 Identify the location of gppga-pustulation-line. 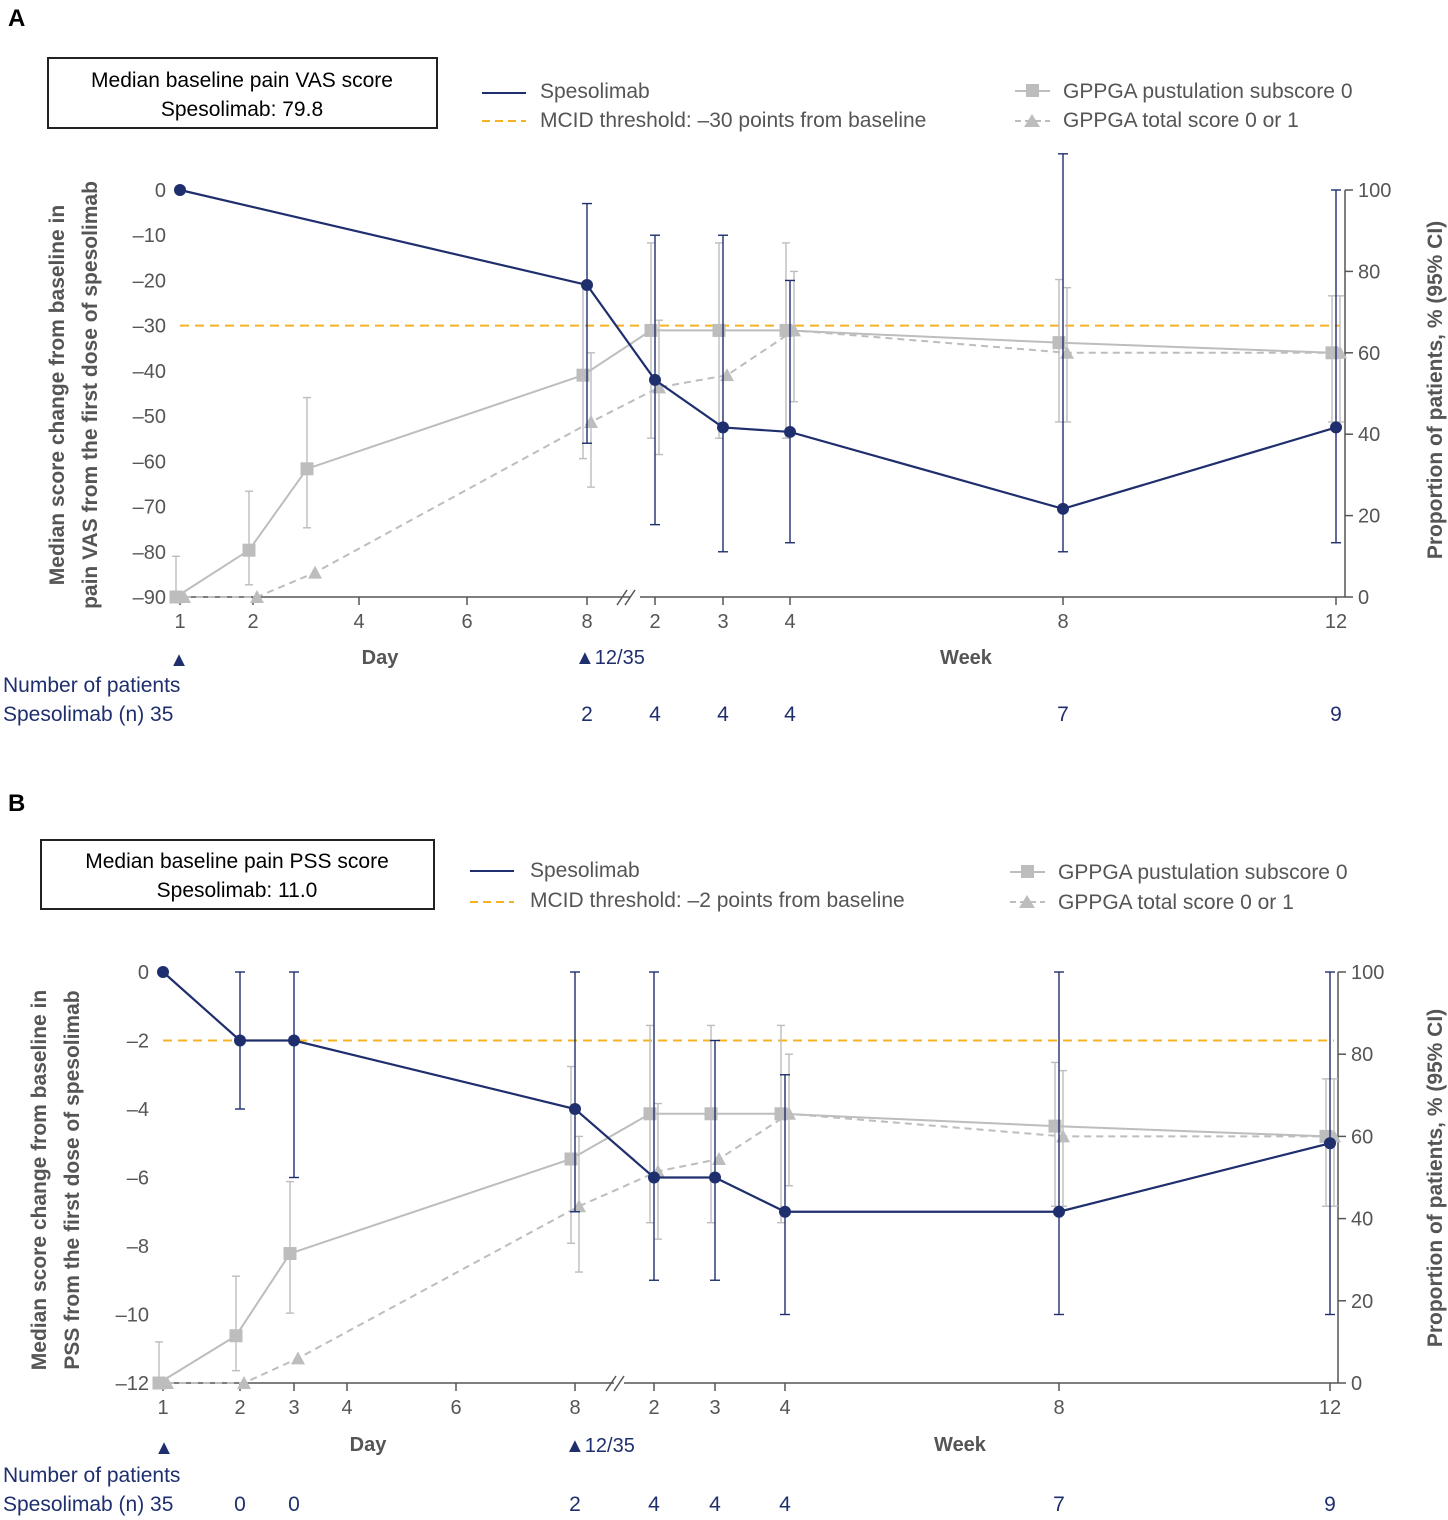
(742, 1248).